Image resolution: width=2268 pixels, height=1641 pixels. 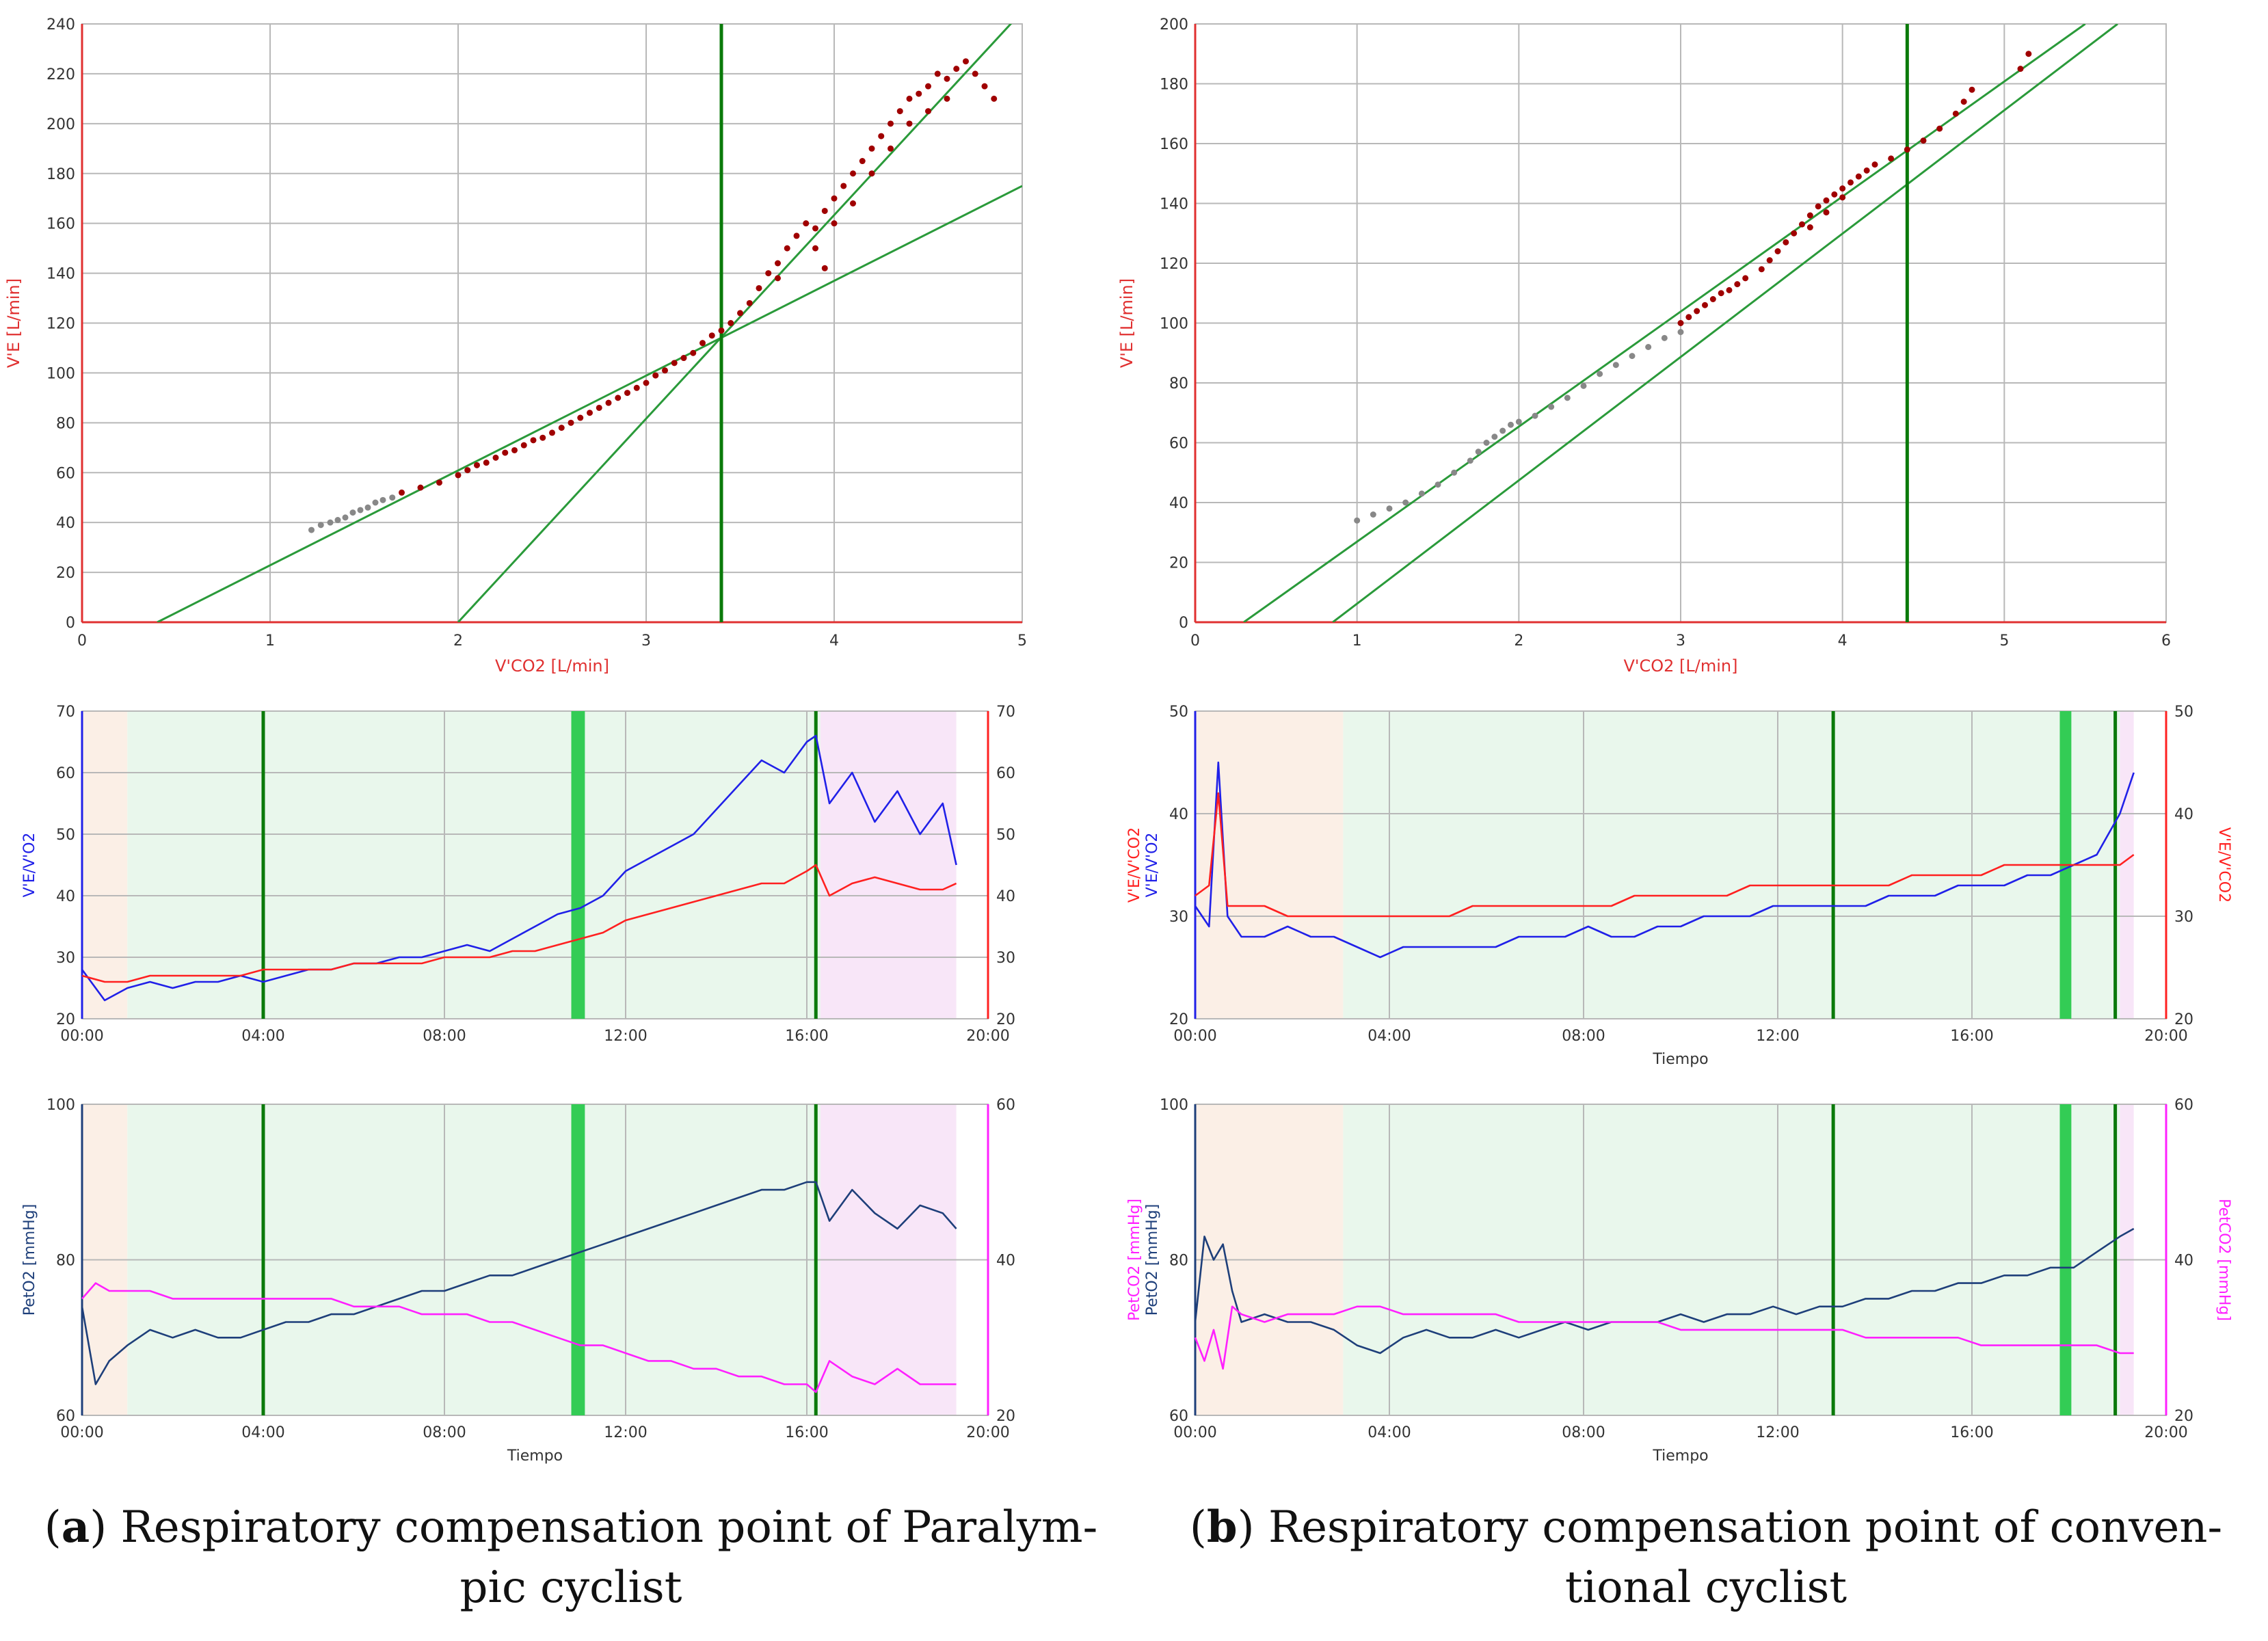 I want to click on x-tick-label: 3, so click(x=646, y=641).